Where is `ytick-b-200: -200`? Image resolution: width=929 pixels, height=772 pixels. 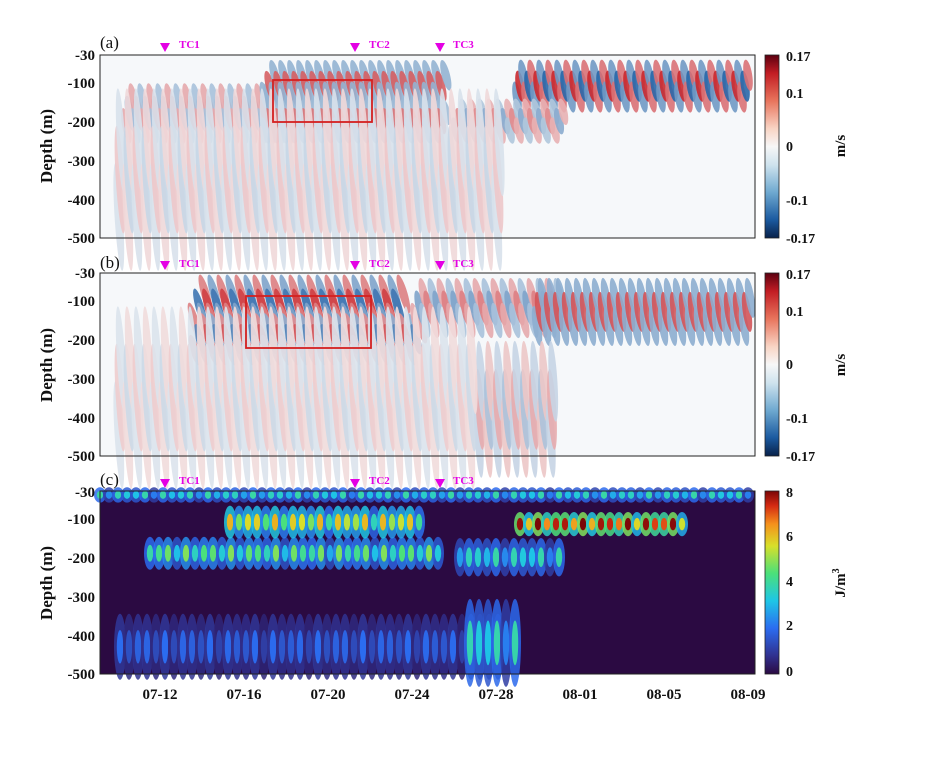 ytick-b-200: -200 is located at coordinates (82, 341).